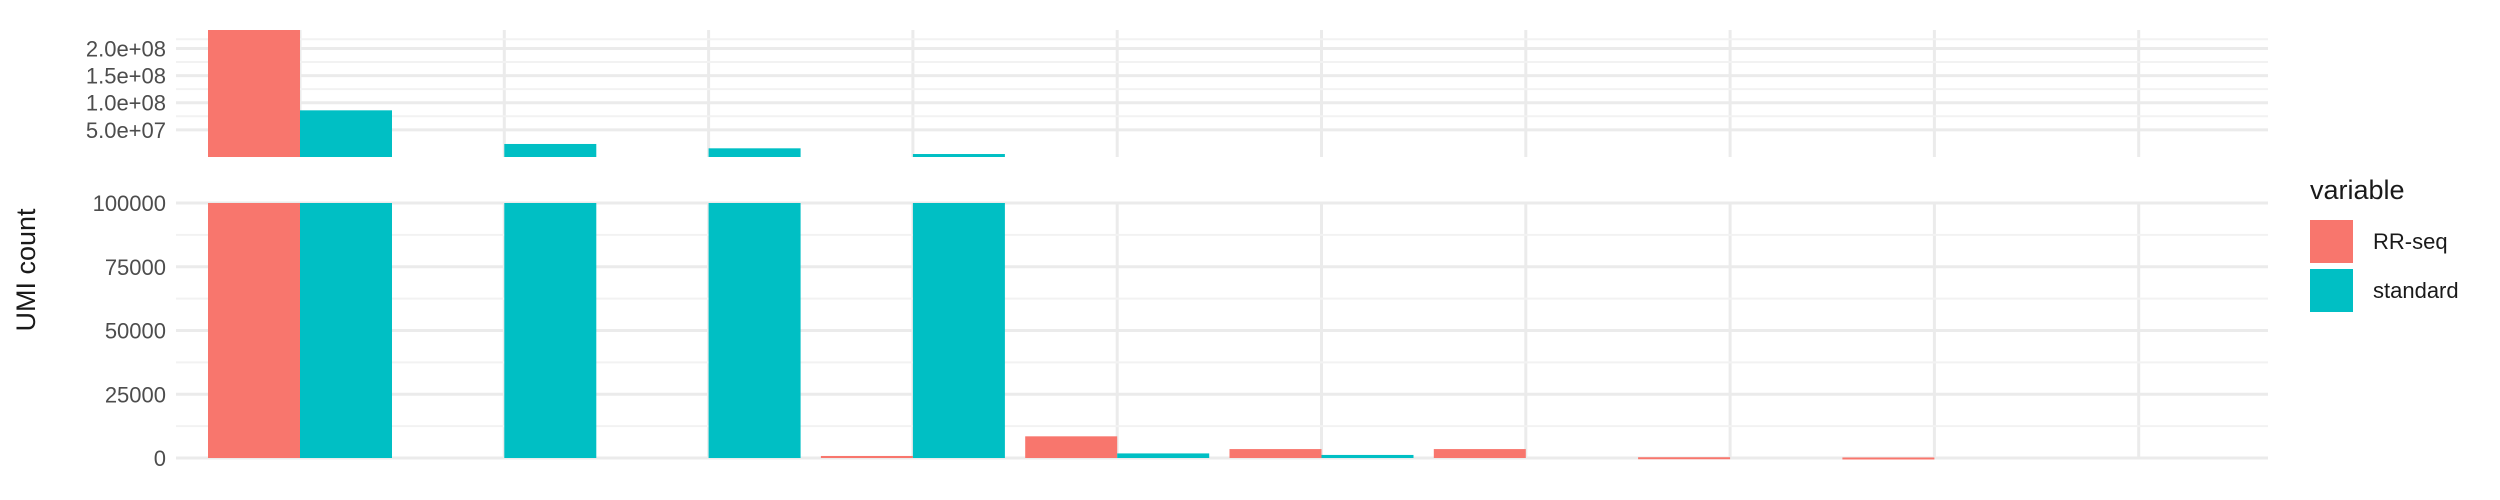  I want to click on y-axis-title: UMI count, so click(26, 270).